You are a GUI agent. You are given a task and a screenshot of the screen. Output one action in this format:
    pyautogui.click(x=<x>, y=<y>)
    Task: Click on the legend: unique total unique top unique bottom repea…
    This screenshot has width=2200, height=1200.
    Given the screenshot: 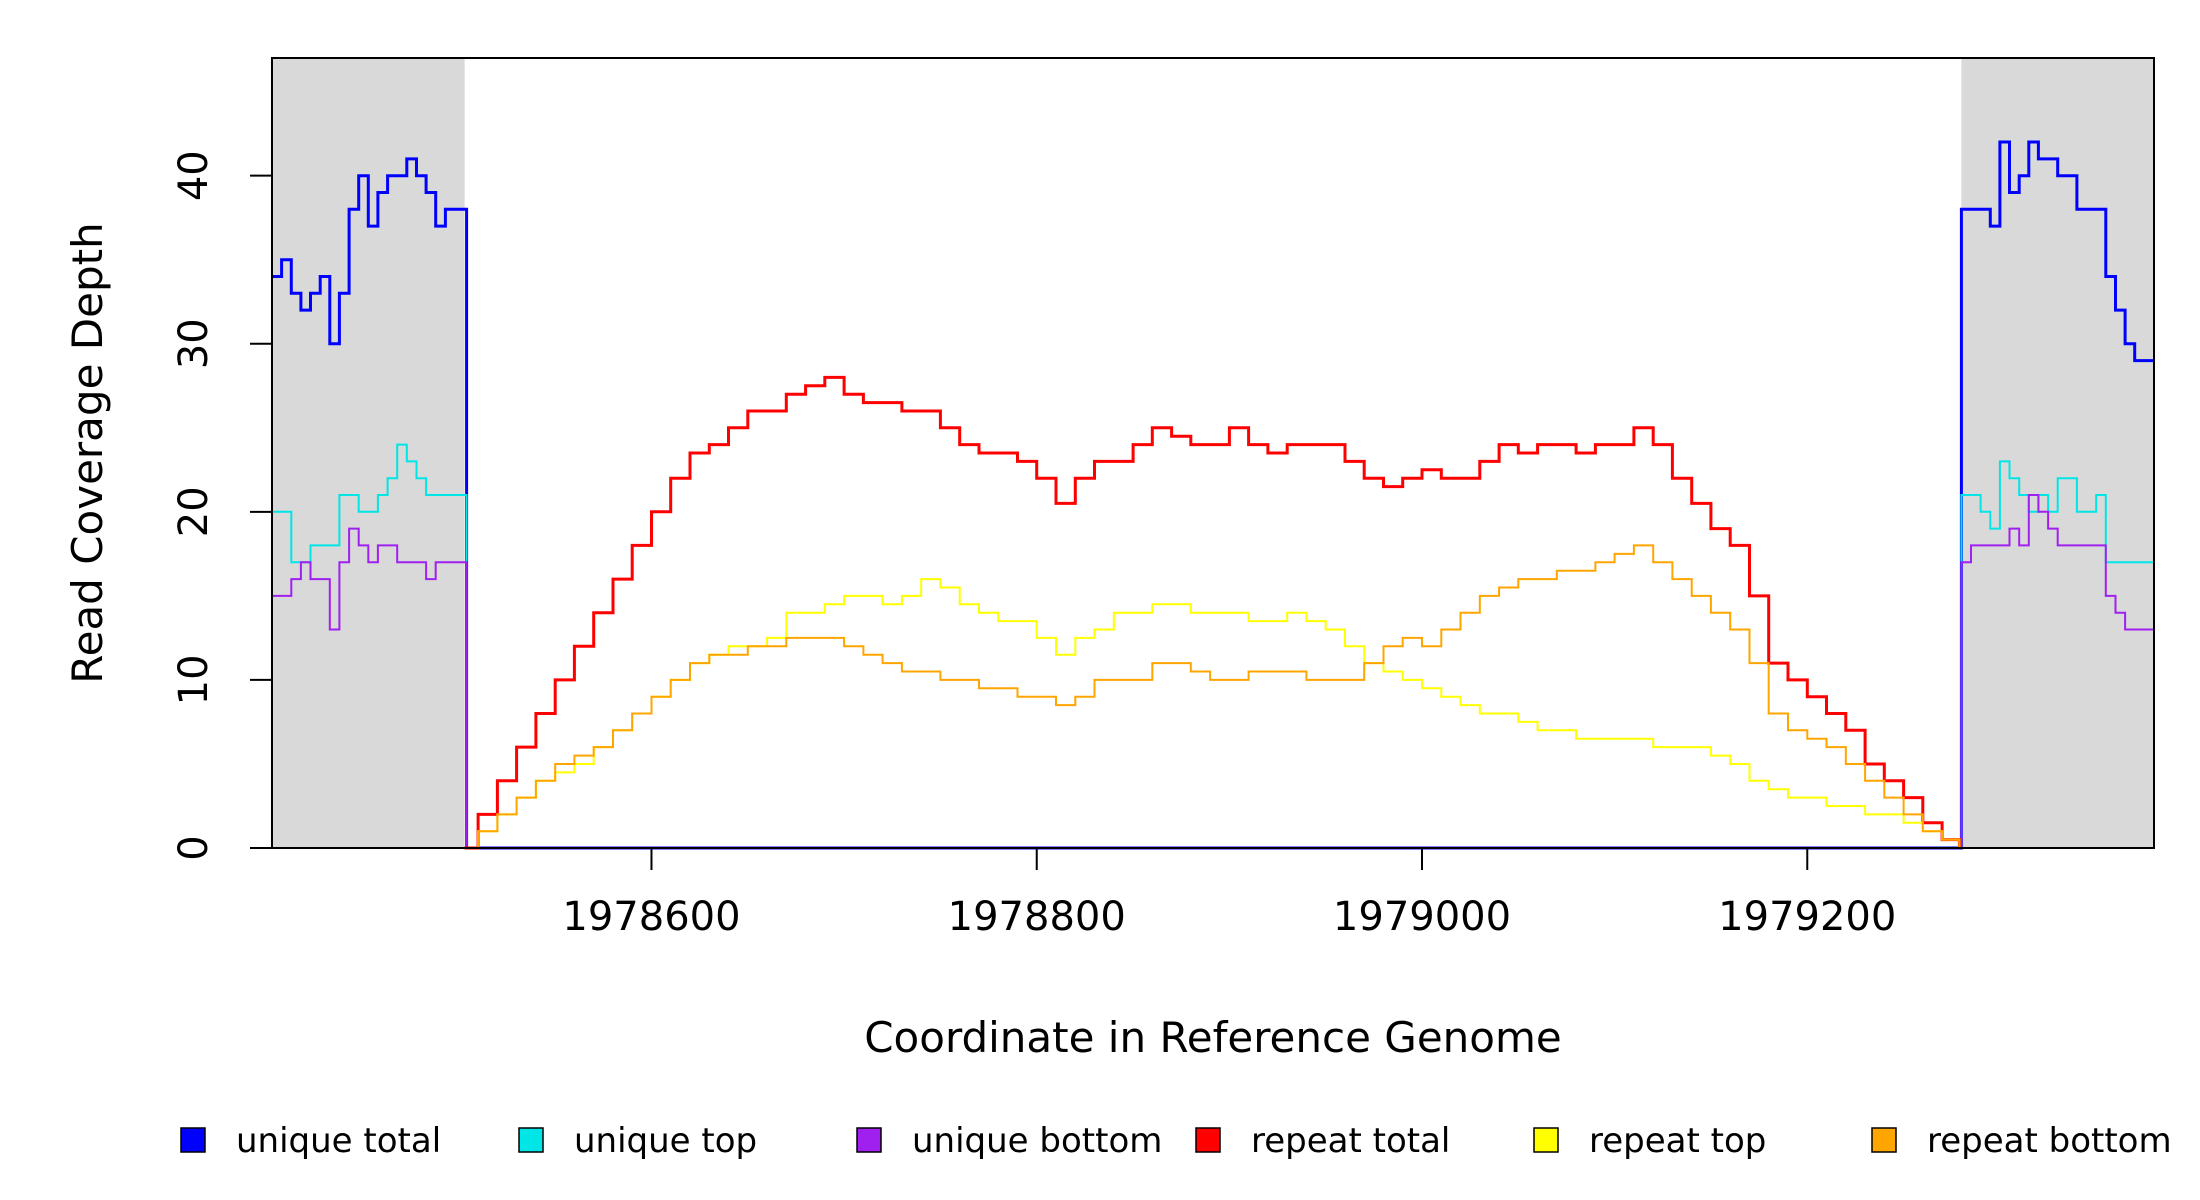 What is the action you would take?
    pyautogui.click(x=1176, y=1141)
    